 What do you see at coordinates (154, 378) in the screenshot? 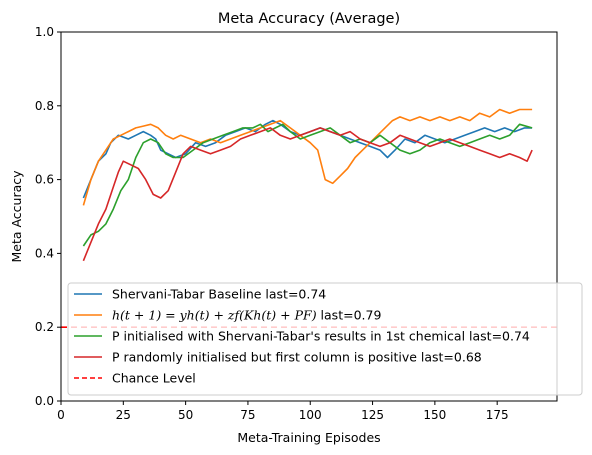
I see `legend-entry: Chance Level` at bounding box center [154, 378].